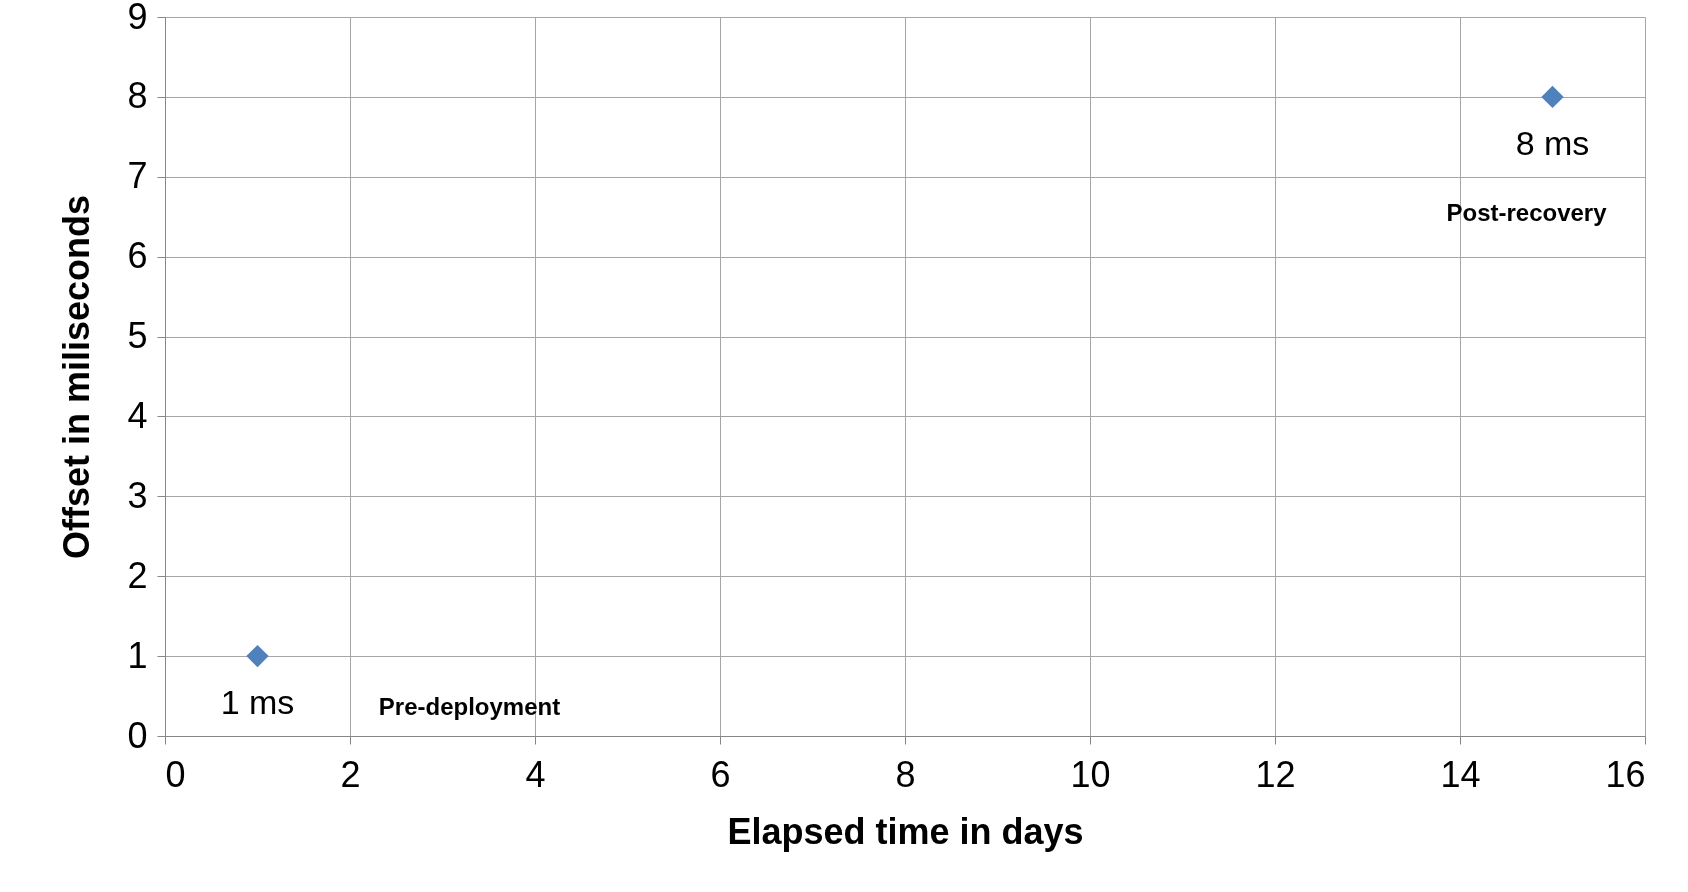 The width and height of the screenshot is (1688, 892). Describe the element at coordinates (1090, 774) in the screenshot. I see `x-tick-label: 10` at that location.